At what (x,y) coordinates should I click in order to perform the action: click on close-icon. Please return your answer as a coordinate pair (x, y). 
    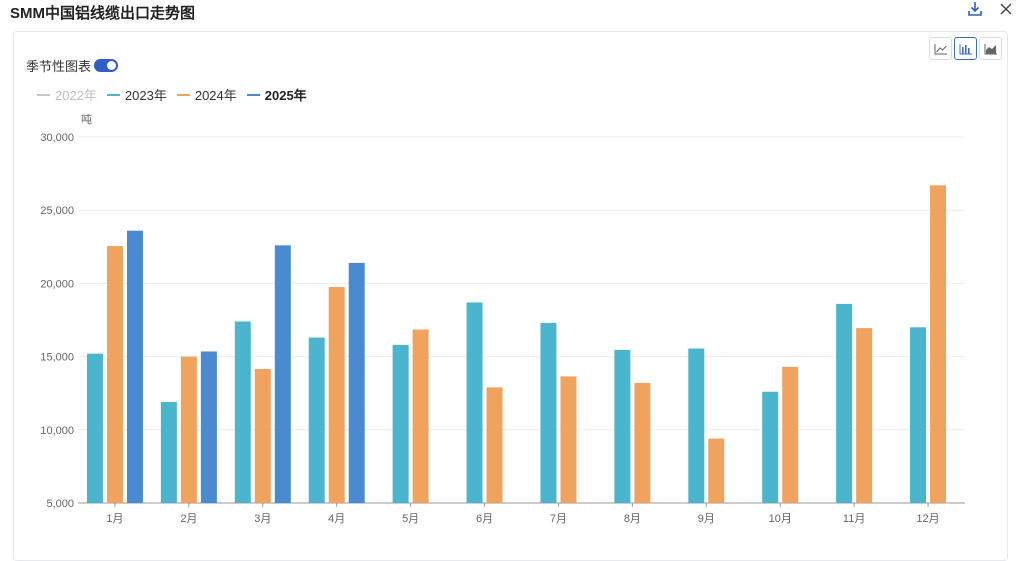
    Looking at the image, I should click on (1006, 9).